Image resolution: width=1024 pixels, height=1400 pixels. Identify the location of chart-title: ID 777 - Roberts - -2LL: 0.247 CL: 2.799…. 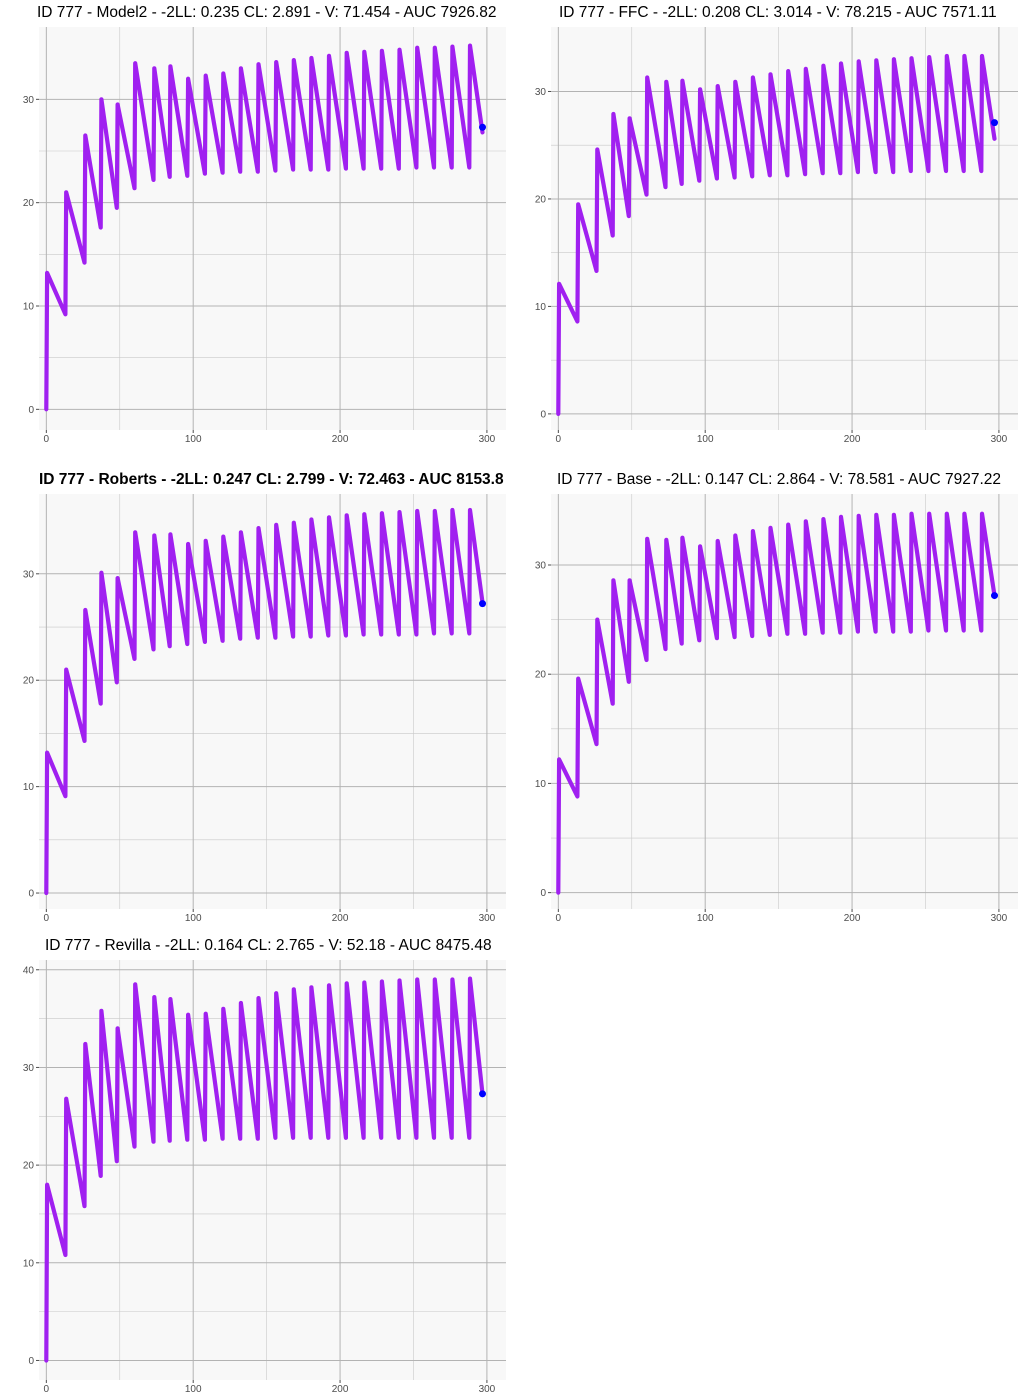
(271, 479).